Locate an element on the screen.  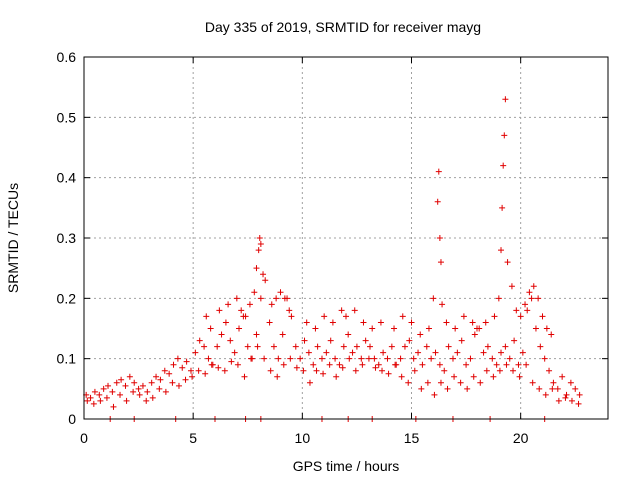
x-tick-label: 5 is located at coordinates (193, 438).